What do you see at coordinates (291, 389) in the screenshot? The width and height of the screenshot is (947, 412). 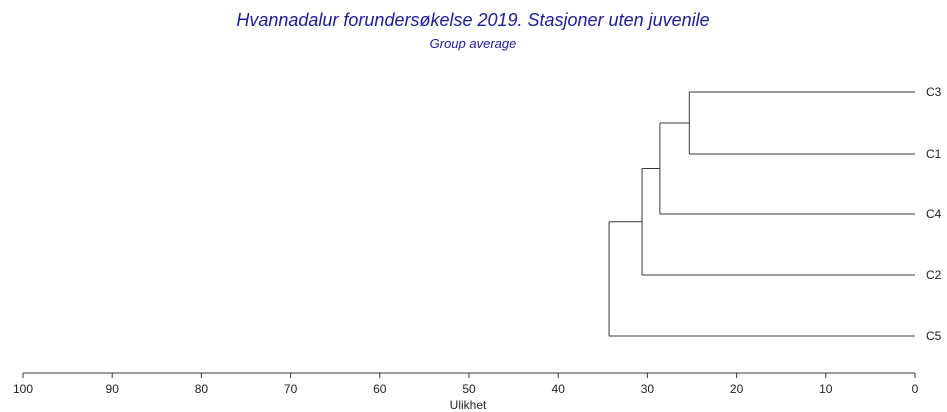 I see `x-tick-label-70: 70` at bounding box center [291, 389].